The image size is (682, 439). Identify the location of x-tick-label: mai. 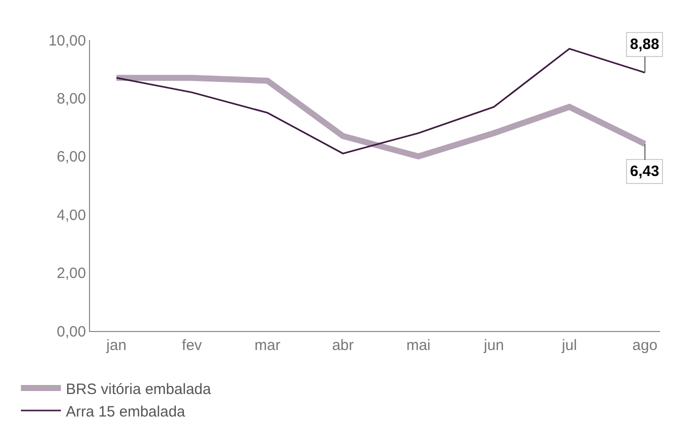
(418, 345).